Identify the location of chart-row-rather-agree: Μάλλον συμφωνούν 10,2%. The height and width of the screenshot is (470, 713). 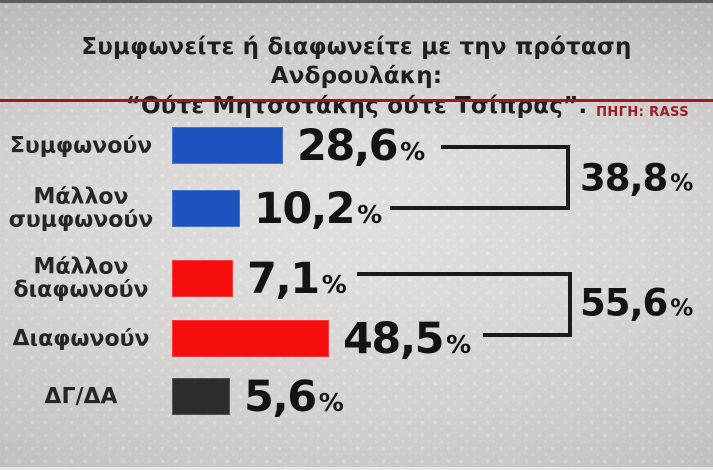
(356, 209).